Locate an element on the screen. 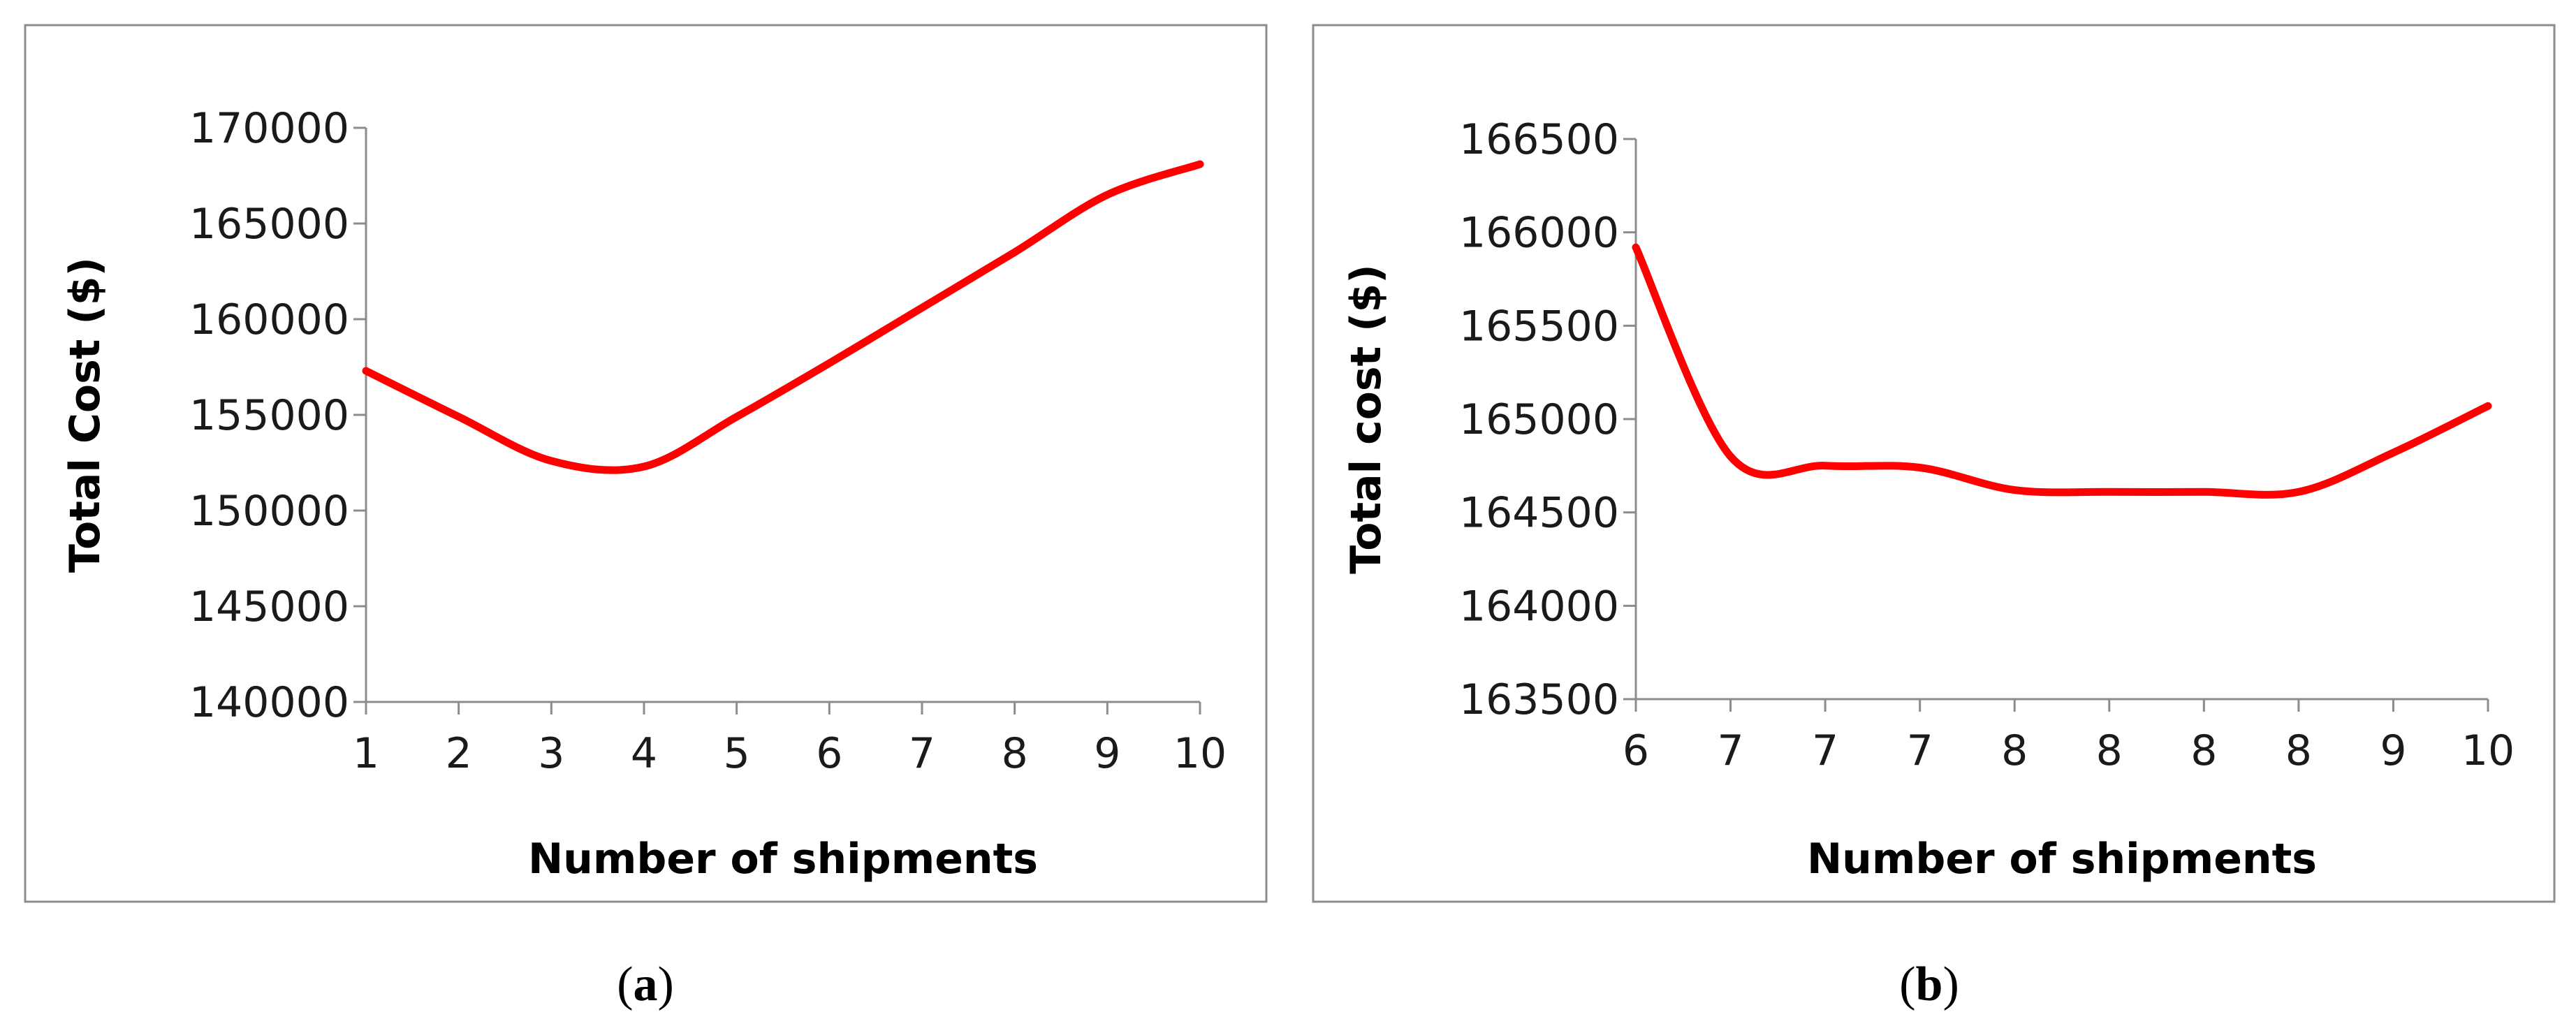 The height and width of the screenshot is (1033, 2576). y-tick-label: 150000 is located at coordinates (269, 511).